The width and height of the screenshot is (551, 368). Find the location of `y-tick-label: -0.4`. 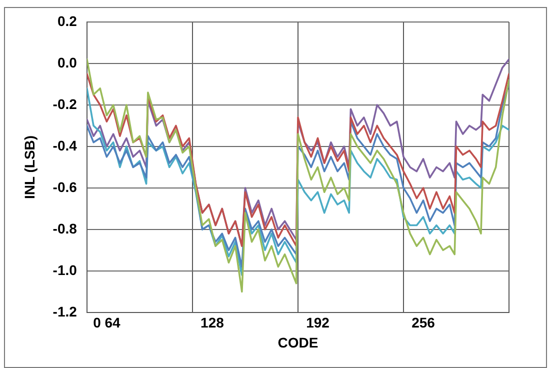

y-tick-label: -0.4 is located at coordinates (65, 145).